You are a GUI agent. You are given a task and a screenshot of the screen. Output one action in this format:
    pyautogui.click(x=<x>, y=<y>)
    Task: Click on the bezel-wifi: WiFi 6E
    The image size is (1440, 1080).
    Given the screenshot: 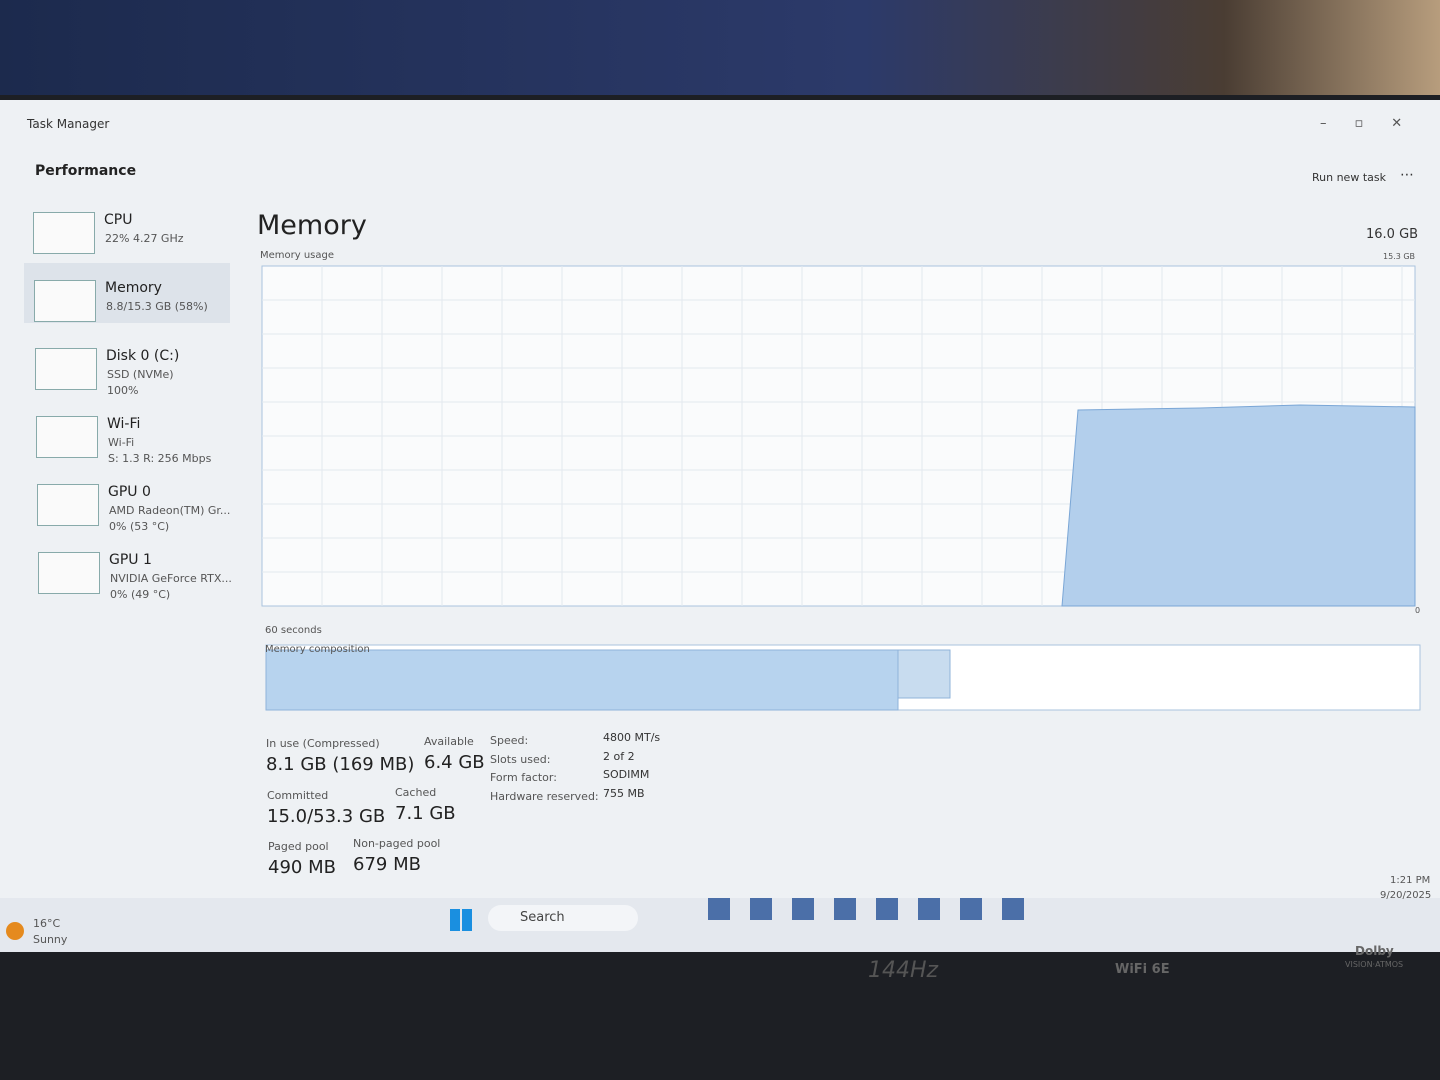 What is the action you would take?
    pyautogui.click(x=1142, y=969)
    